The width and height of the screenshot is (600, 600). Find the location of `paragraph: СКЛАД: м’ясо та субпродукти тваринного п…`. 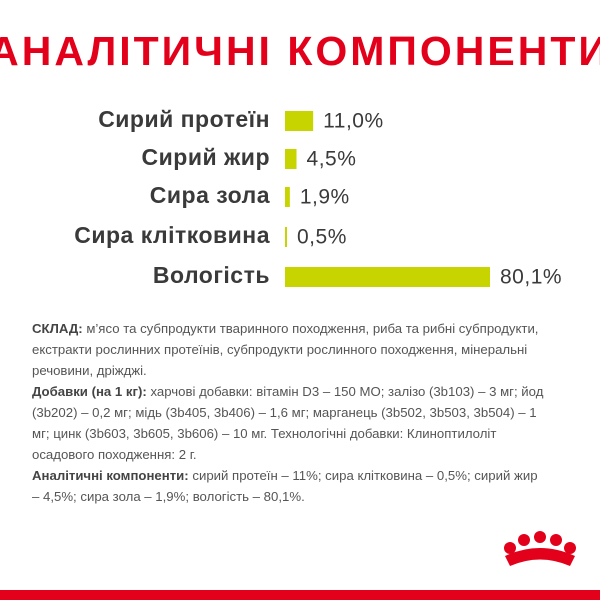

paragraph: СКЛАД: м’ясо та субпродукти тваринного п… is located at coordinates (289, 349).